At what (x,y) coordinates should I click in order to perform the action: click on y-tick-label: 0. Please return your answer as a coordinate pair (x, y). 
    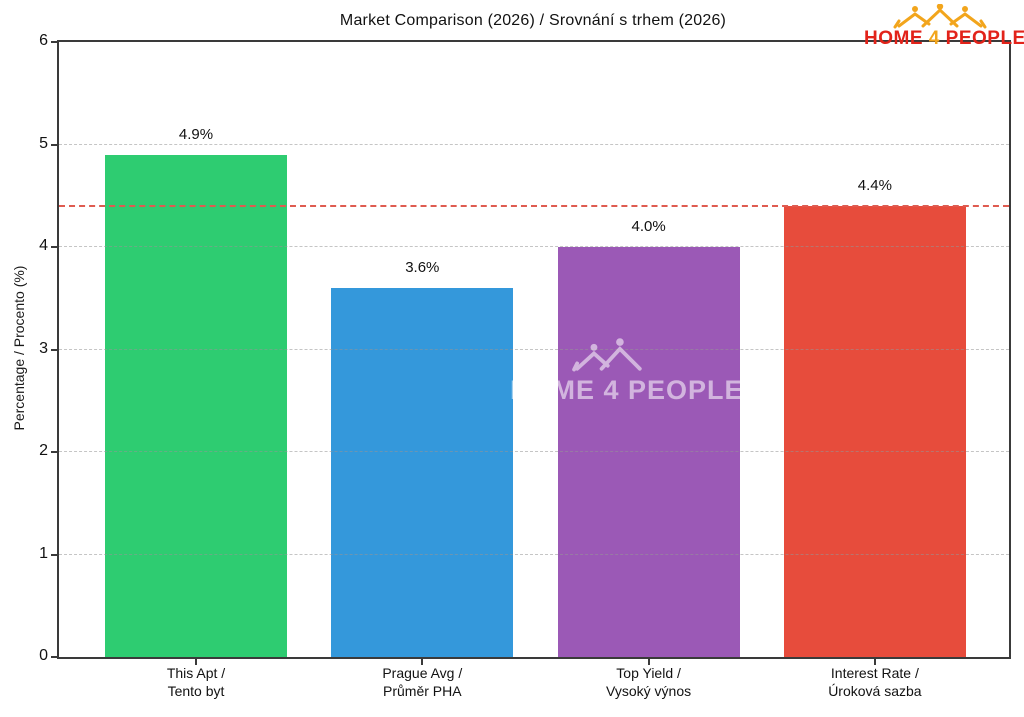
    Looking at the image, I should click on (43, 655).